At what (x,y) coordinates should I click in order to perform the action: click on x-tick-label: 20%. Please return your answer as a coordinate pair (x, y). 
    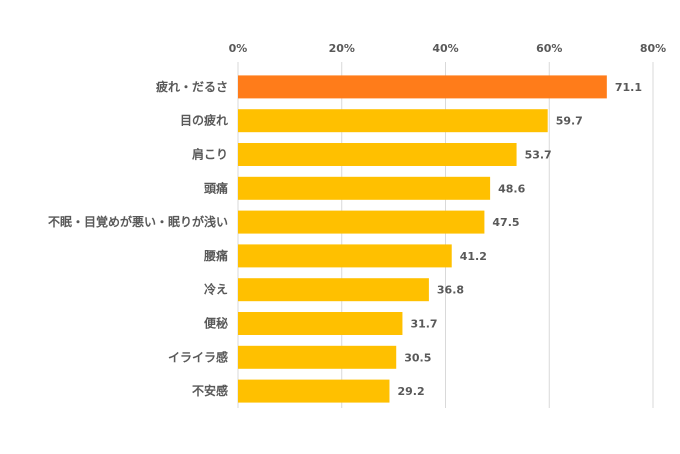
    Looking at the image, I should click on (342, 48).